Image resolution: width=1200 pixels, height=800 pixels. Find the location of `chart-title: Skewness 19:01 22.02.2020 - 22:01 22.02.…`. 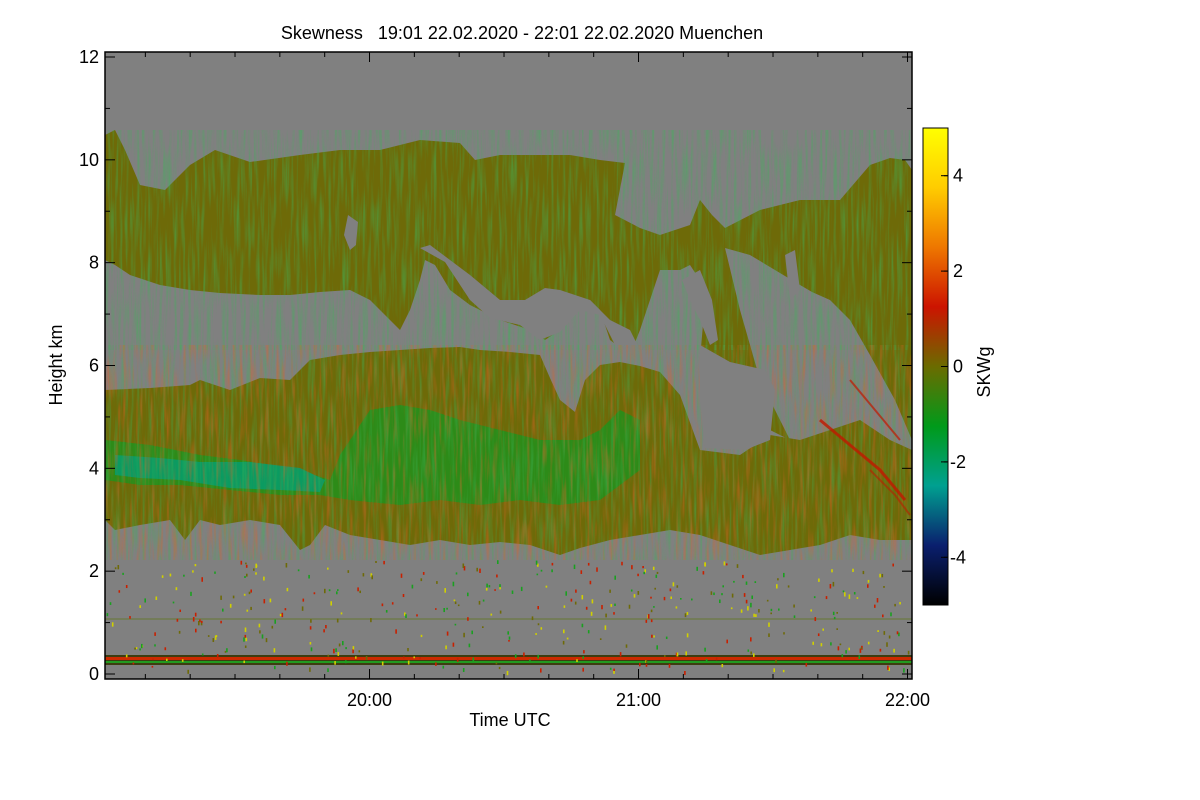

chart-title: Skewness 19:01 22.02.2020 - 22:01 22.02.… is located at coordinates (522, 33).